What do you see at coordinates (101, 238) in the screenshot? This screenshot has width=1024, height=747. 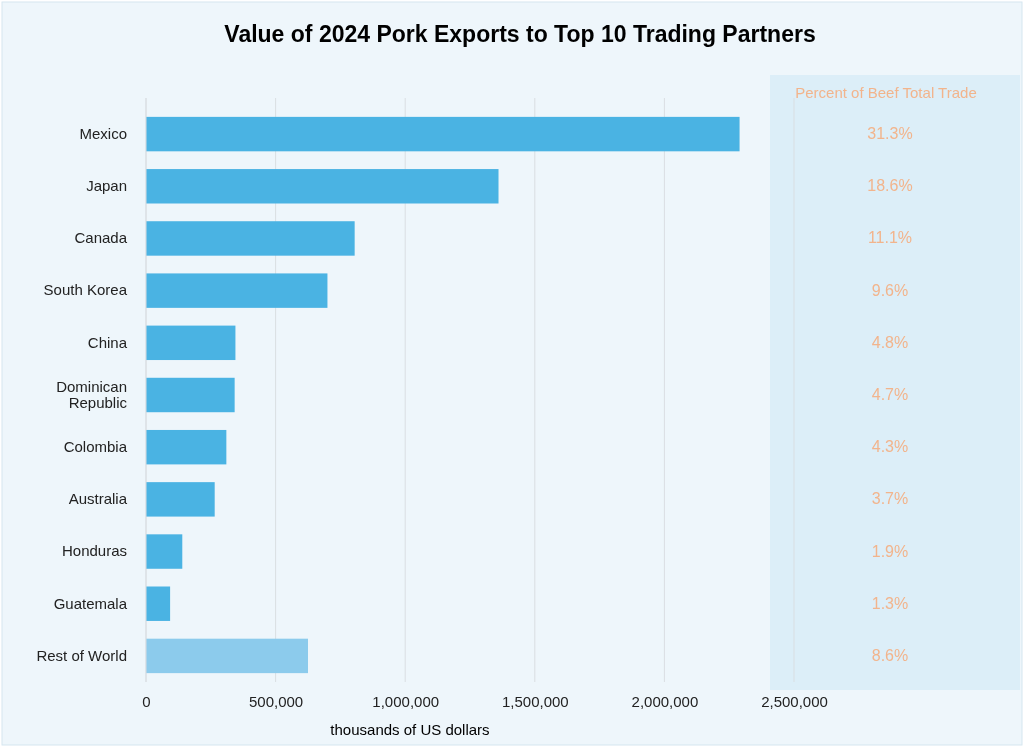 I see `y-tick-label: Canada` at bounding box center [101, 238].